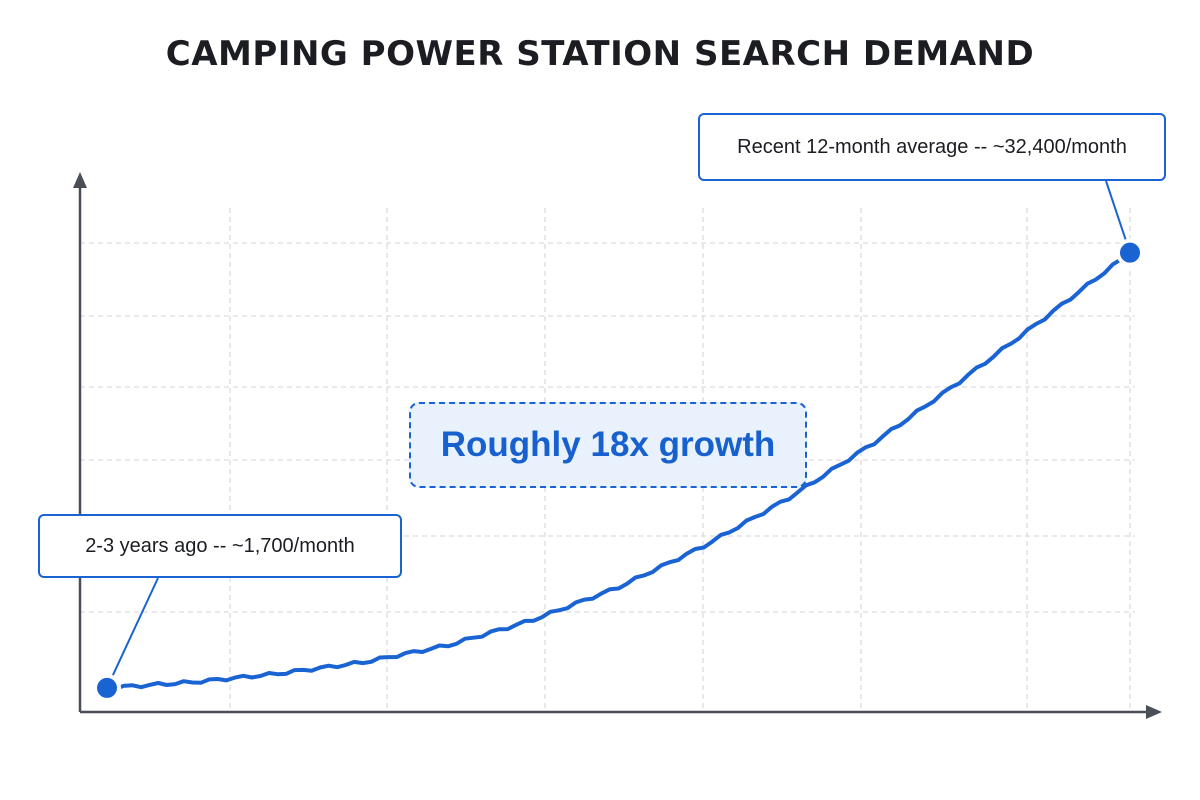 This screenshot has width=1200, height=800. What do you see at coordinates (220, 546) in the screenshot?
I see `start-value-callout: 2-3 years ago -- ~1,700/month` at bounding box center [220, 546].